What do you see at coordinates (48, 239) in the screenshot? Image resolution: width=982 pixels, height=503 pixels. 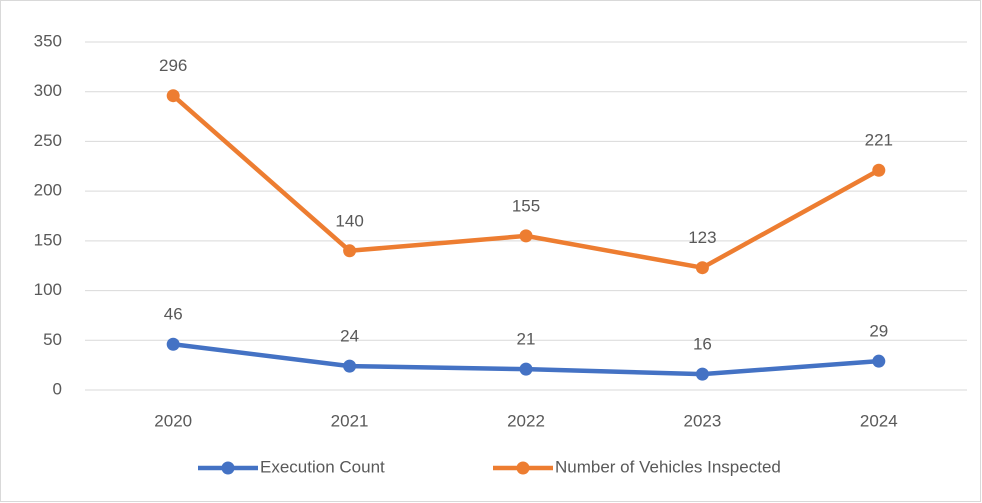 I see `y-tick-label: 150` at bounding box center [48, 239].